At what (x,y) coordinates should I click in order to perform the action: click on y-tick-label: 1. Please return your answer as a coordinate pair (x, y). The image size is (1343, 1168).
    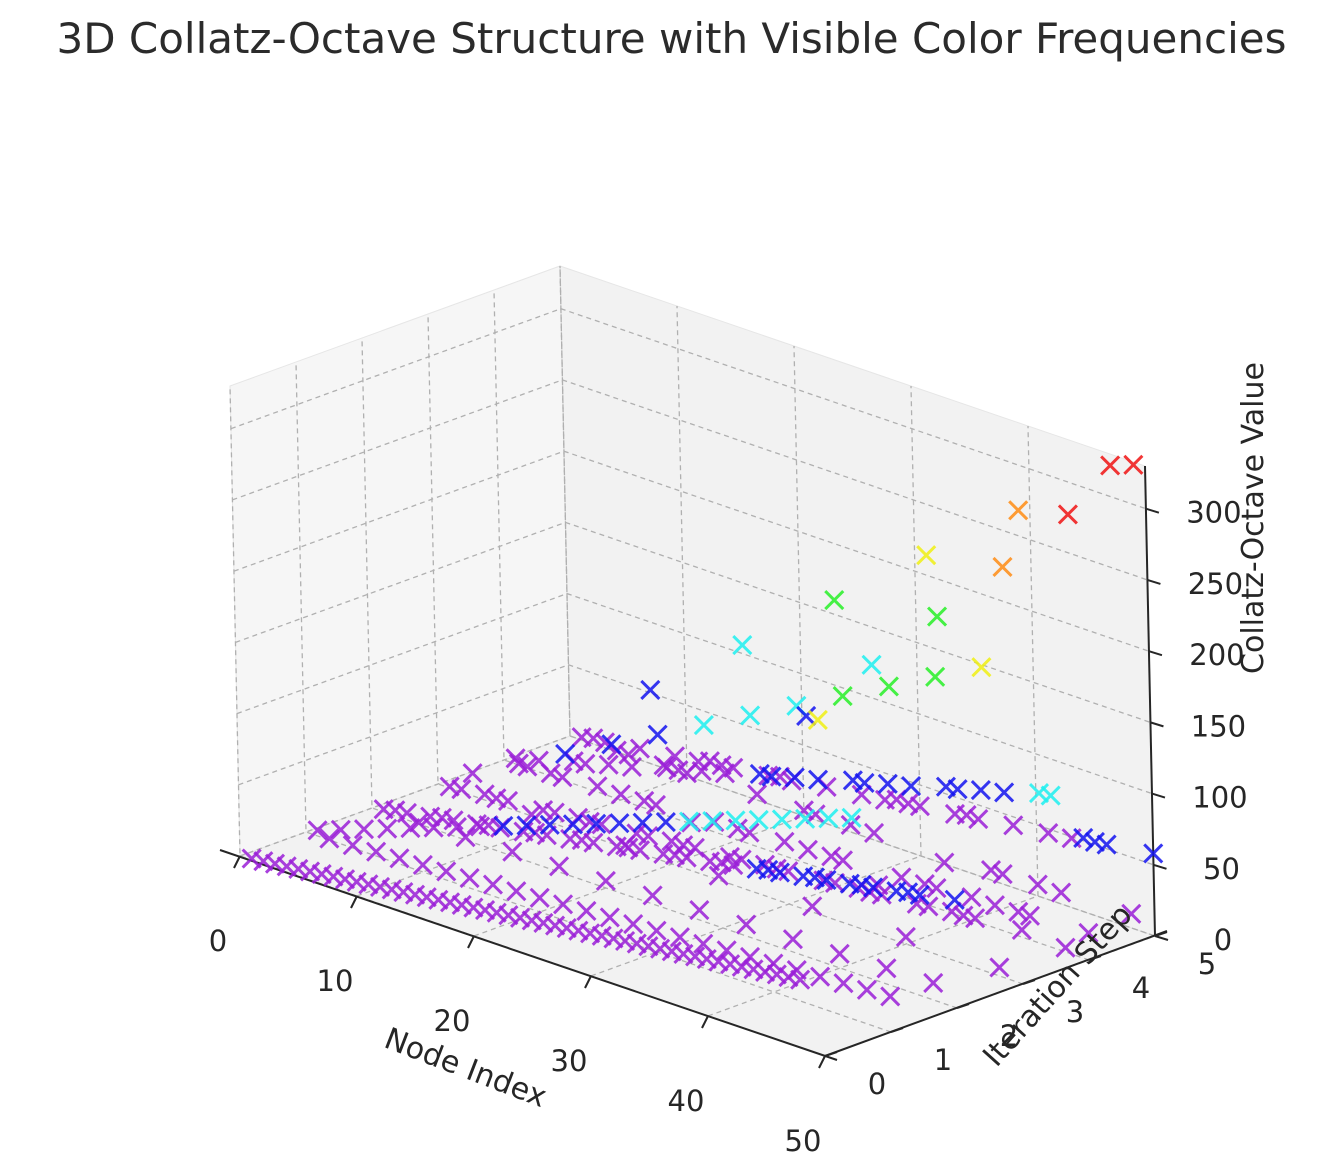
    Looking at the image, I should click on (943, 1060).